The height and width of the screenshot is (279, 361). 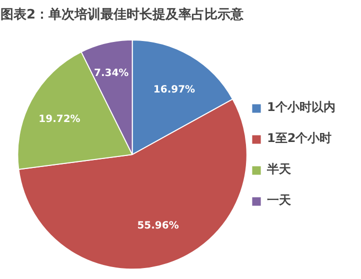 What do you see at coordinates (122, 14) in the screenshot?
I see `chart-title: 图表2：单次培训最佳时长提及率占比示意` at bounding box center [122, 14].